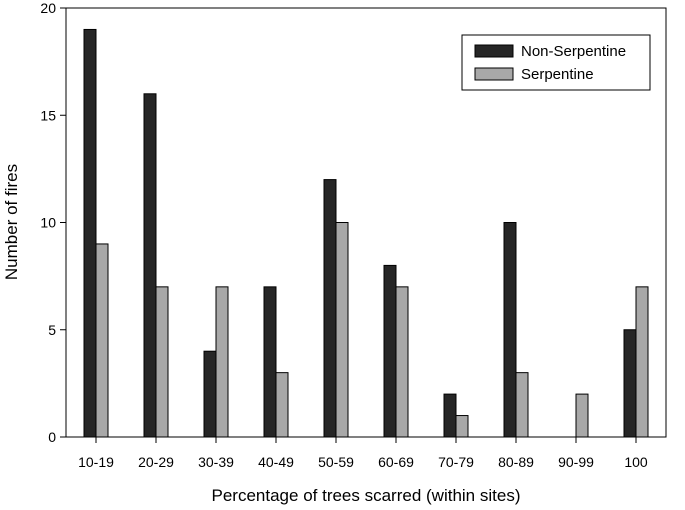 The width and height of the screenshot is (685, 510). Describe the element at coordinates (48, 115) in the screenshot. I see `y-tick-label: 15` at that location.